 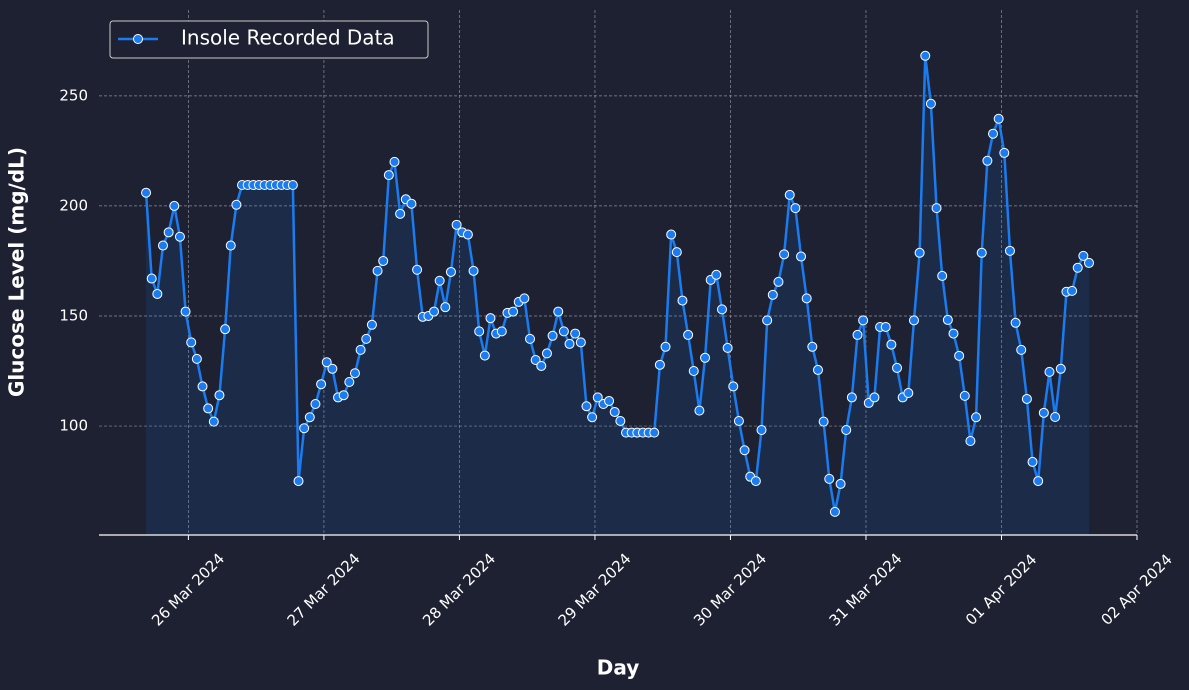 I want to click on legend: Insole Recorded Data, so click(x=269, y=39).